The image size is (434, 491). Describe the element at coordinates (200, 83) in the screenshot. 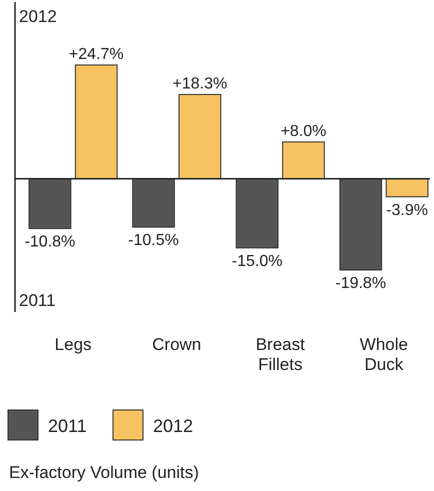

I see `data-label: +18.3%` at that location.